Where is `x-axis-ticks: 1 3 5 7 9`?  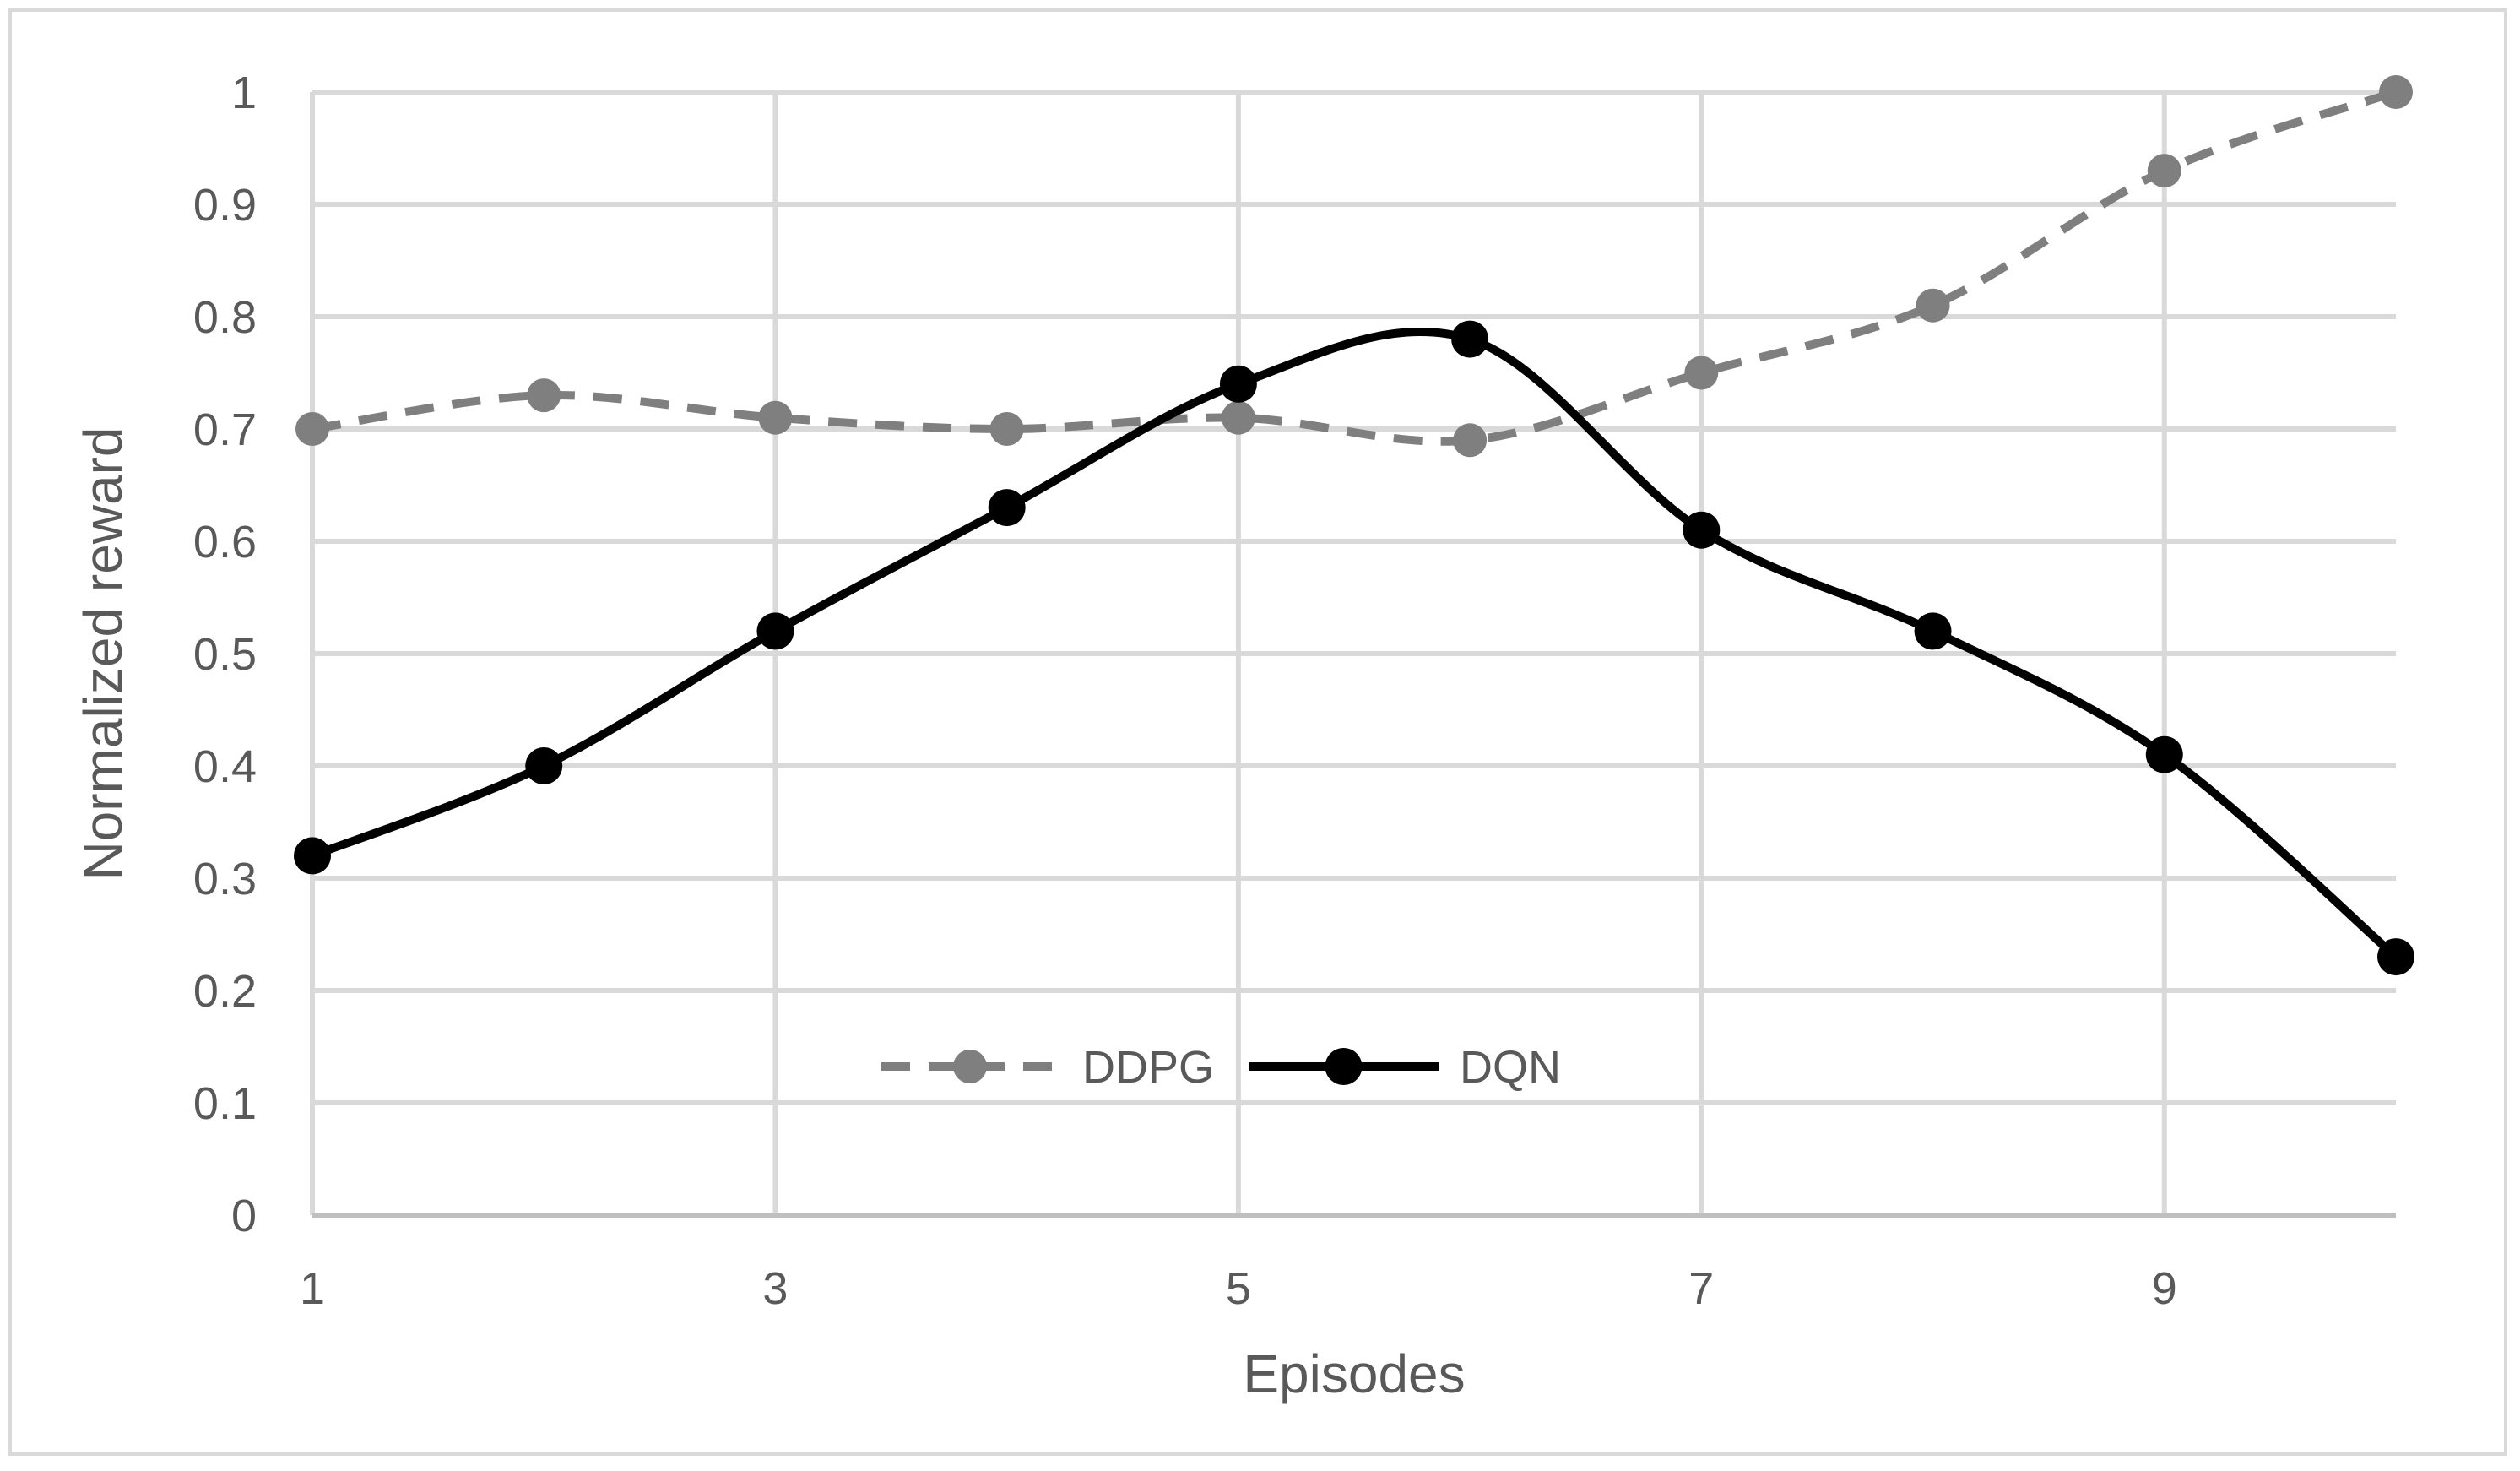 x-axis-ticks: 1 3 5 7 9 is located at coordinates (1238, 1288).